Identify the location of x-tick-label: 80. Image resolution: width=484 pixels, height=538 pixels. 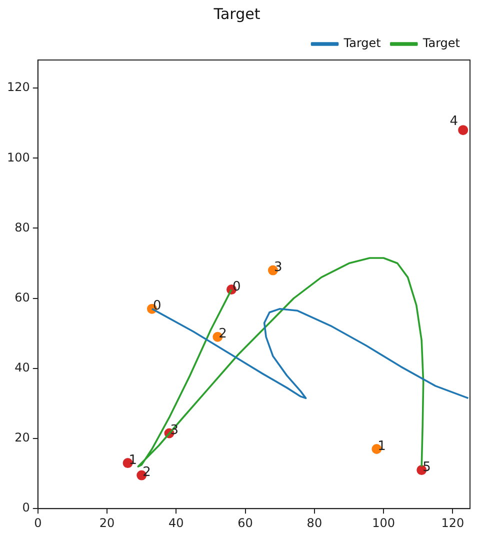
(314, 523).